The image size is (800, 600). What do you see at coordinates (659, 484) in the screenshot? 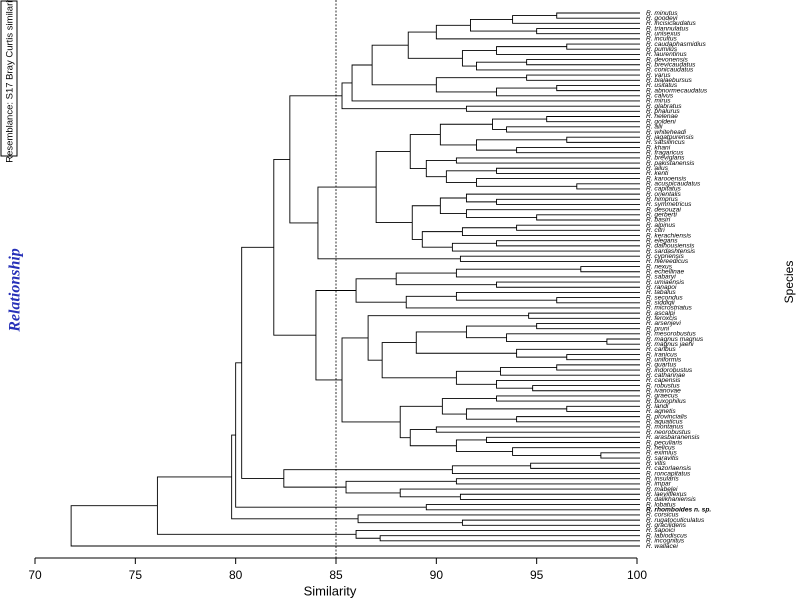
I see `leaf-label: R. impar` at bounding box center [659, 484].